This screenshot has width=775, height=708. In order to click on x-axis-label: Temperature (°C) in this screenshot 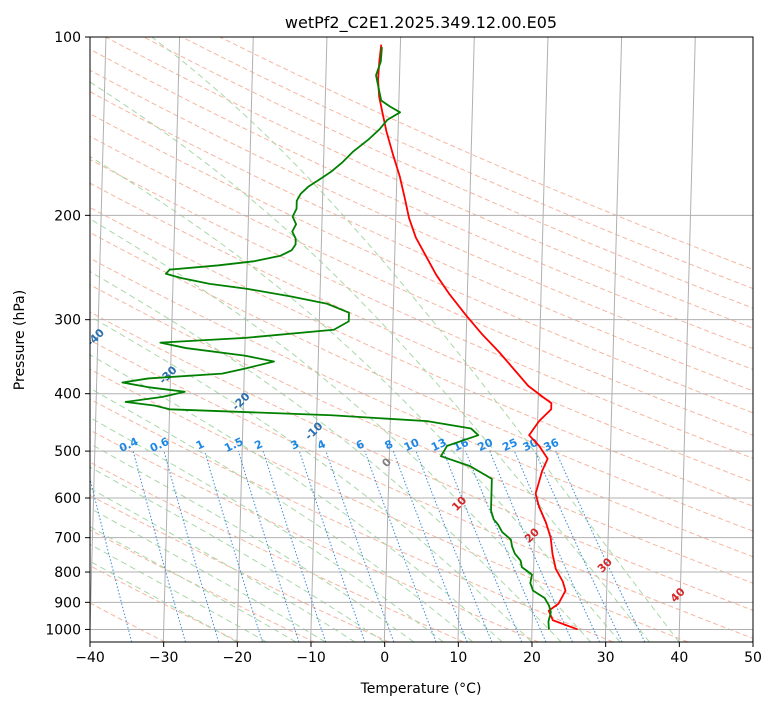, I will do `click(421, 689)`.